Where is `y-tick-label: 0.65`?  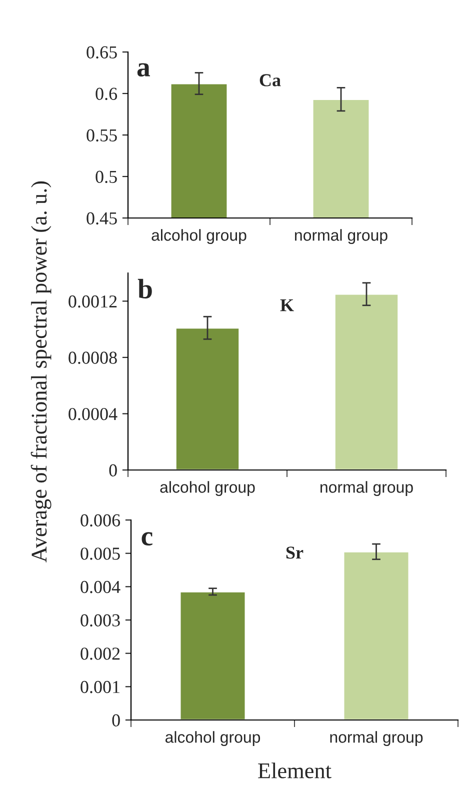
y-tick-label: 0.65 is located at coordinates (101, 52).